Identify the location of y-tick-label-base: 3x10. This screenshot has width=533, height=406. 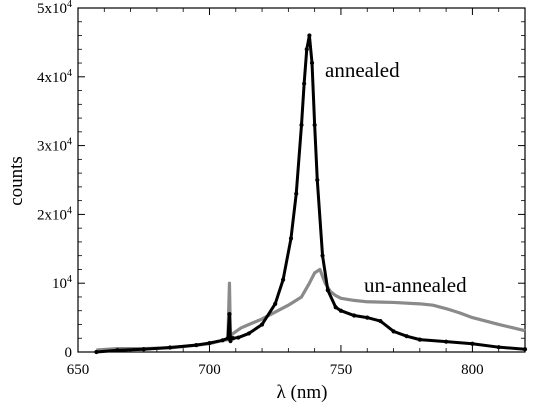
(52, 147).